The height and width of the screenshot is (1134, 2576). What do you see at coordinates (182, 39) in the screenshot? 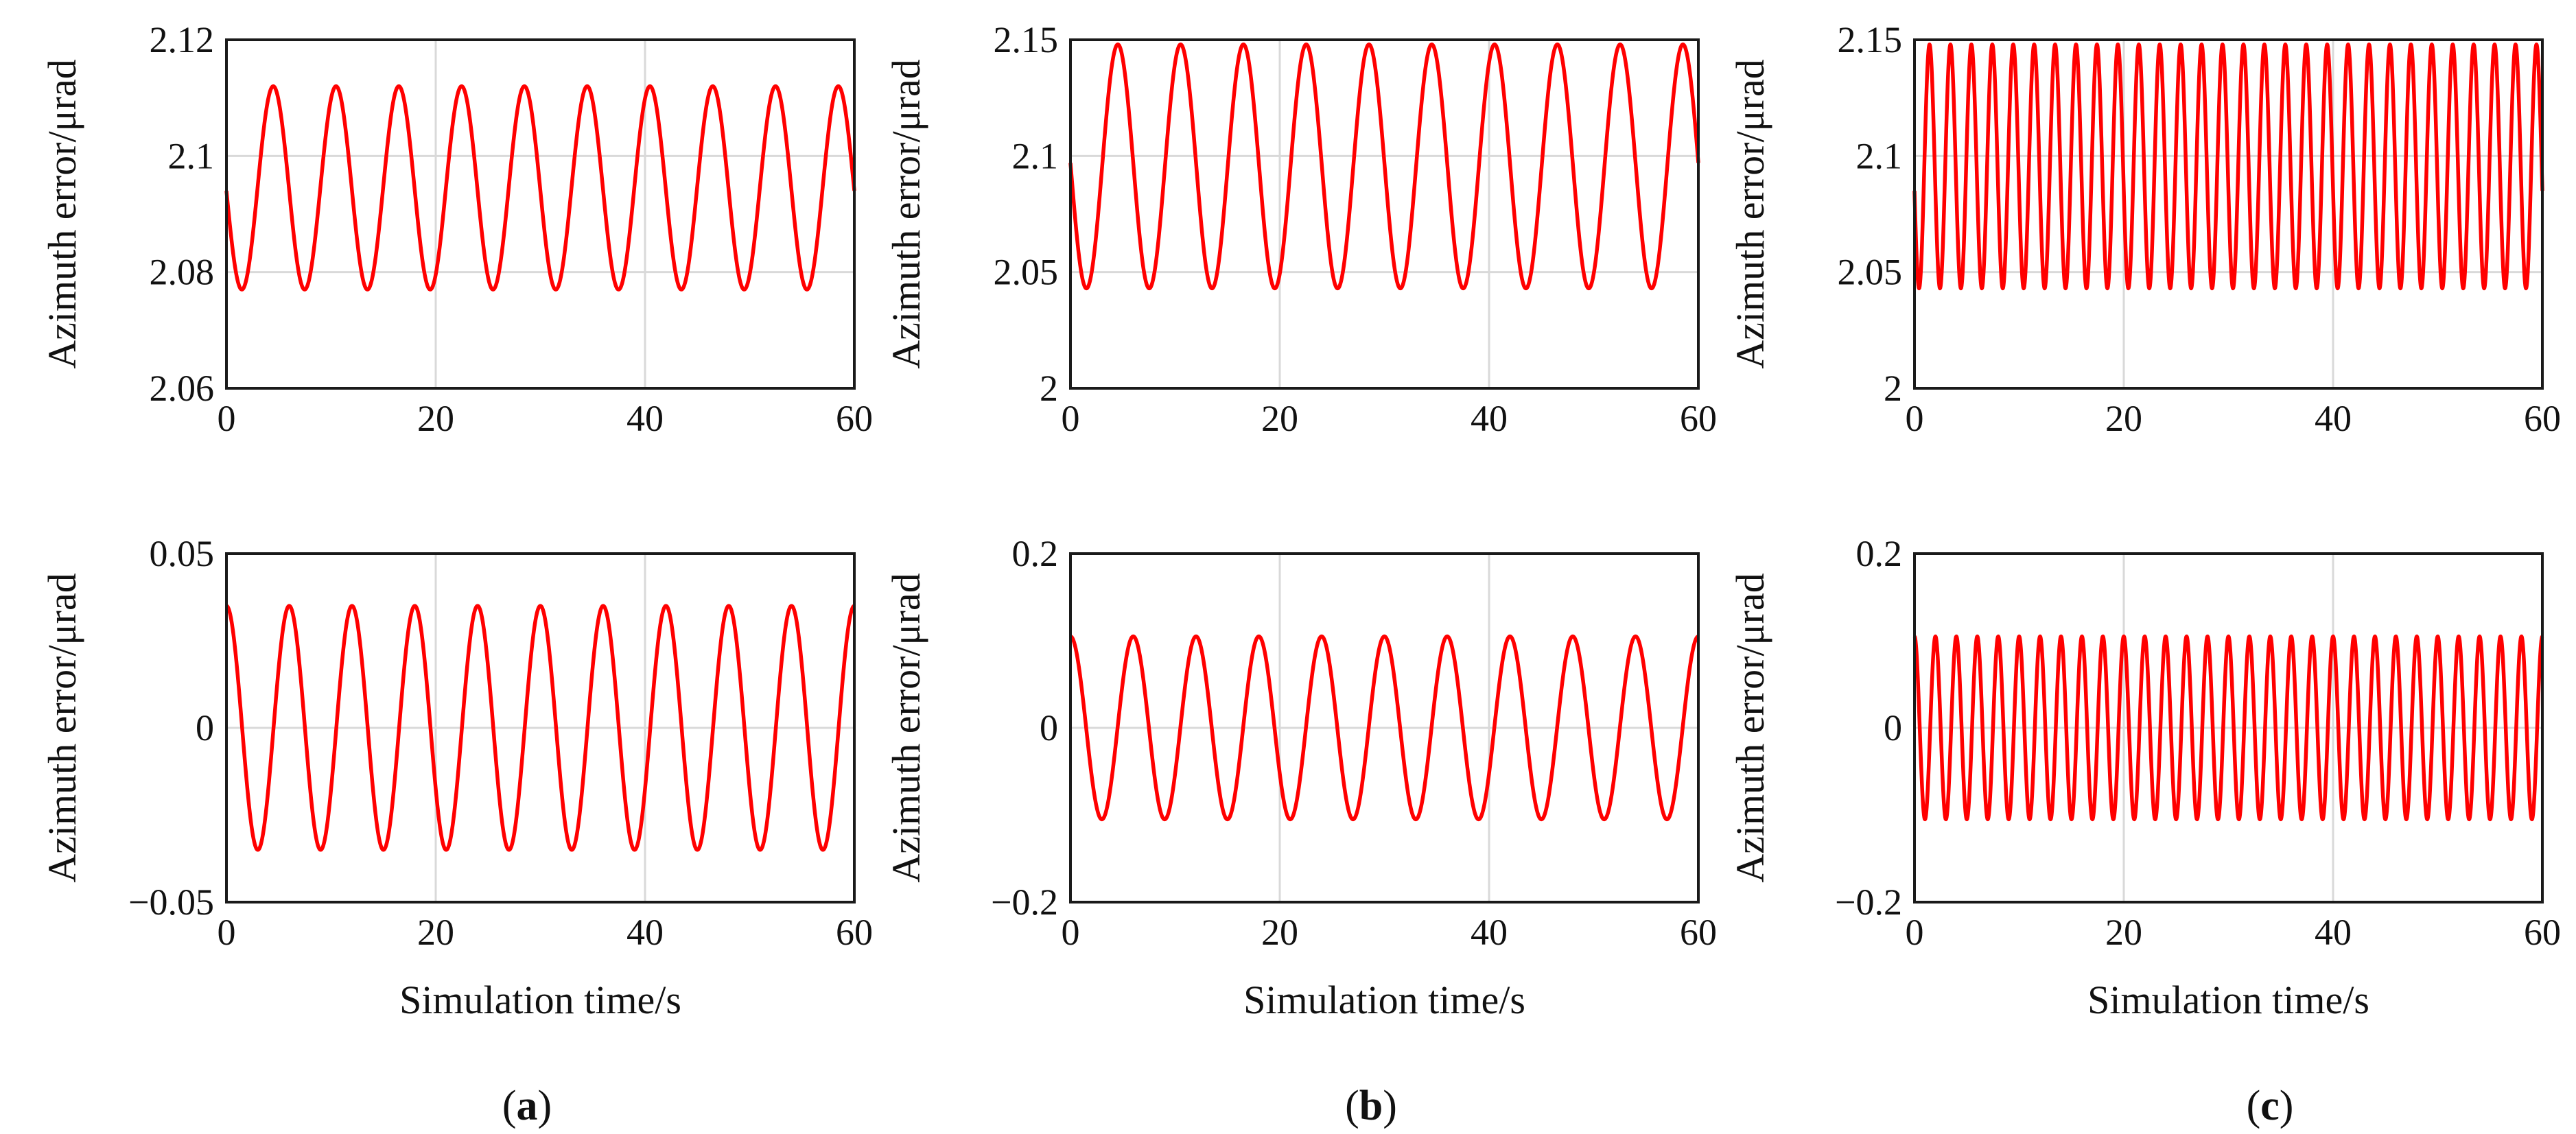
I see `y-tick-label: 2.12` at bounding box center [182, 39].